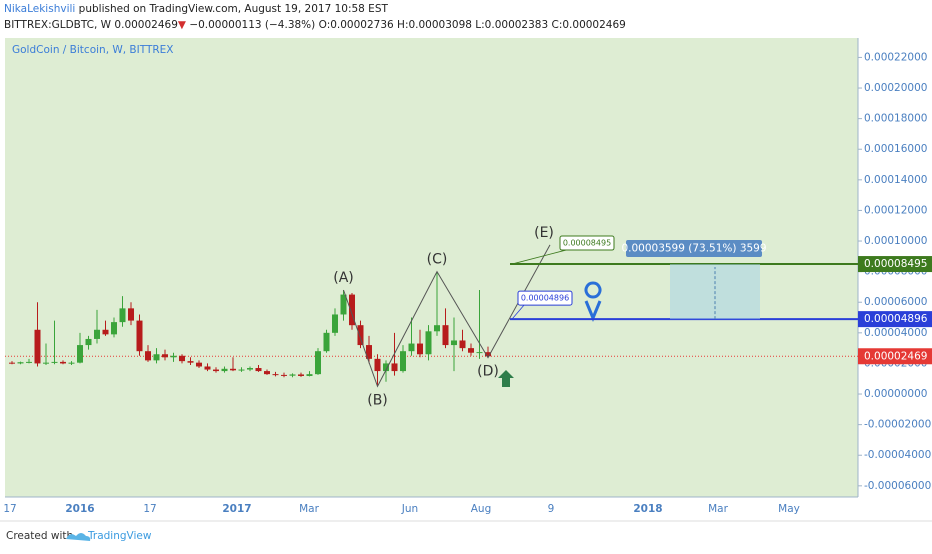  I want to click on y-tick-label: 0.00010000, so click(895, 241).